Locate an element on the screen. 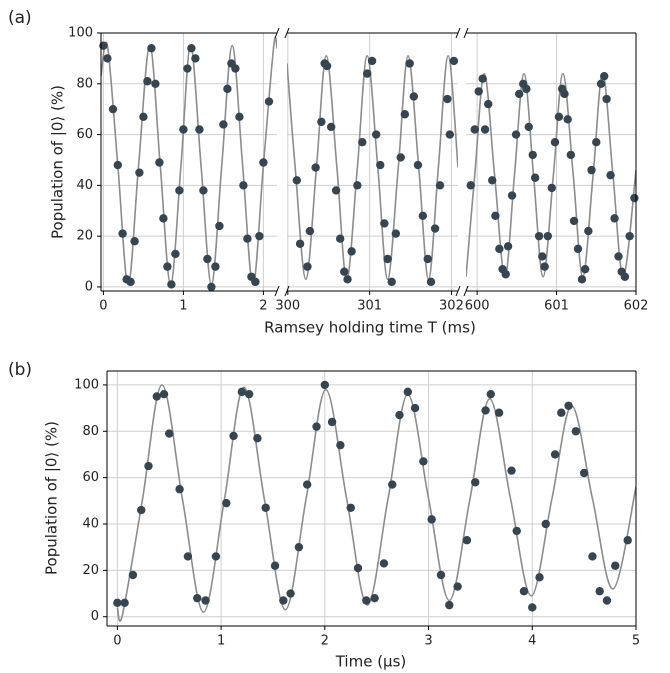 This screenshot has width=670, height=673. x-tick-label: 5 is located at coordinates (636, 641).